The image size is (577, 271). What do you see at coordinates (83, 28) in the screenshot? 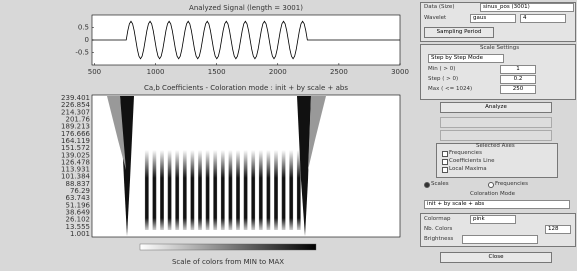
I see `y-tick-label: 0.5` at bounding box center [83, 28].